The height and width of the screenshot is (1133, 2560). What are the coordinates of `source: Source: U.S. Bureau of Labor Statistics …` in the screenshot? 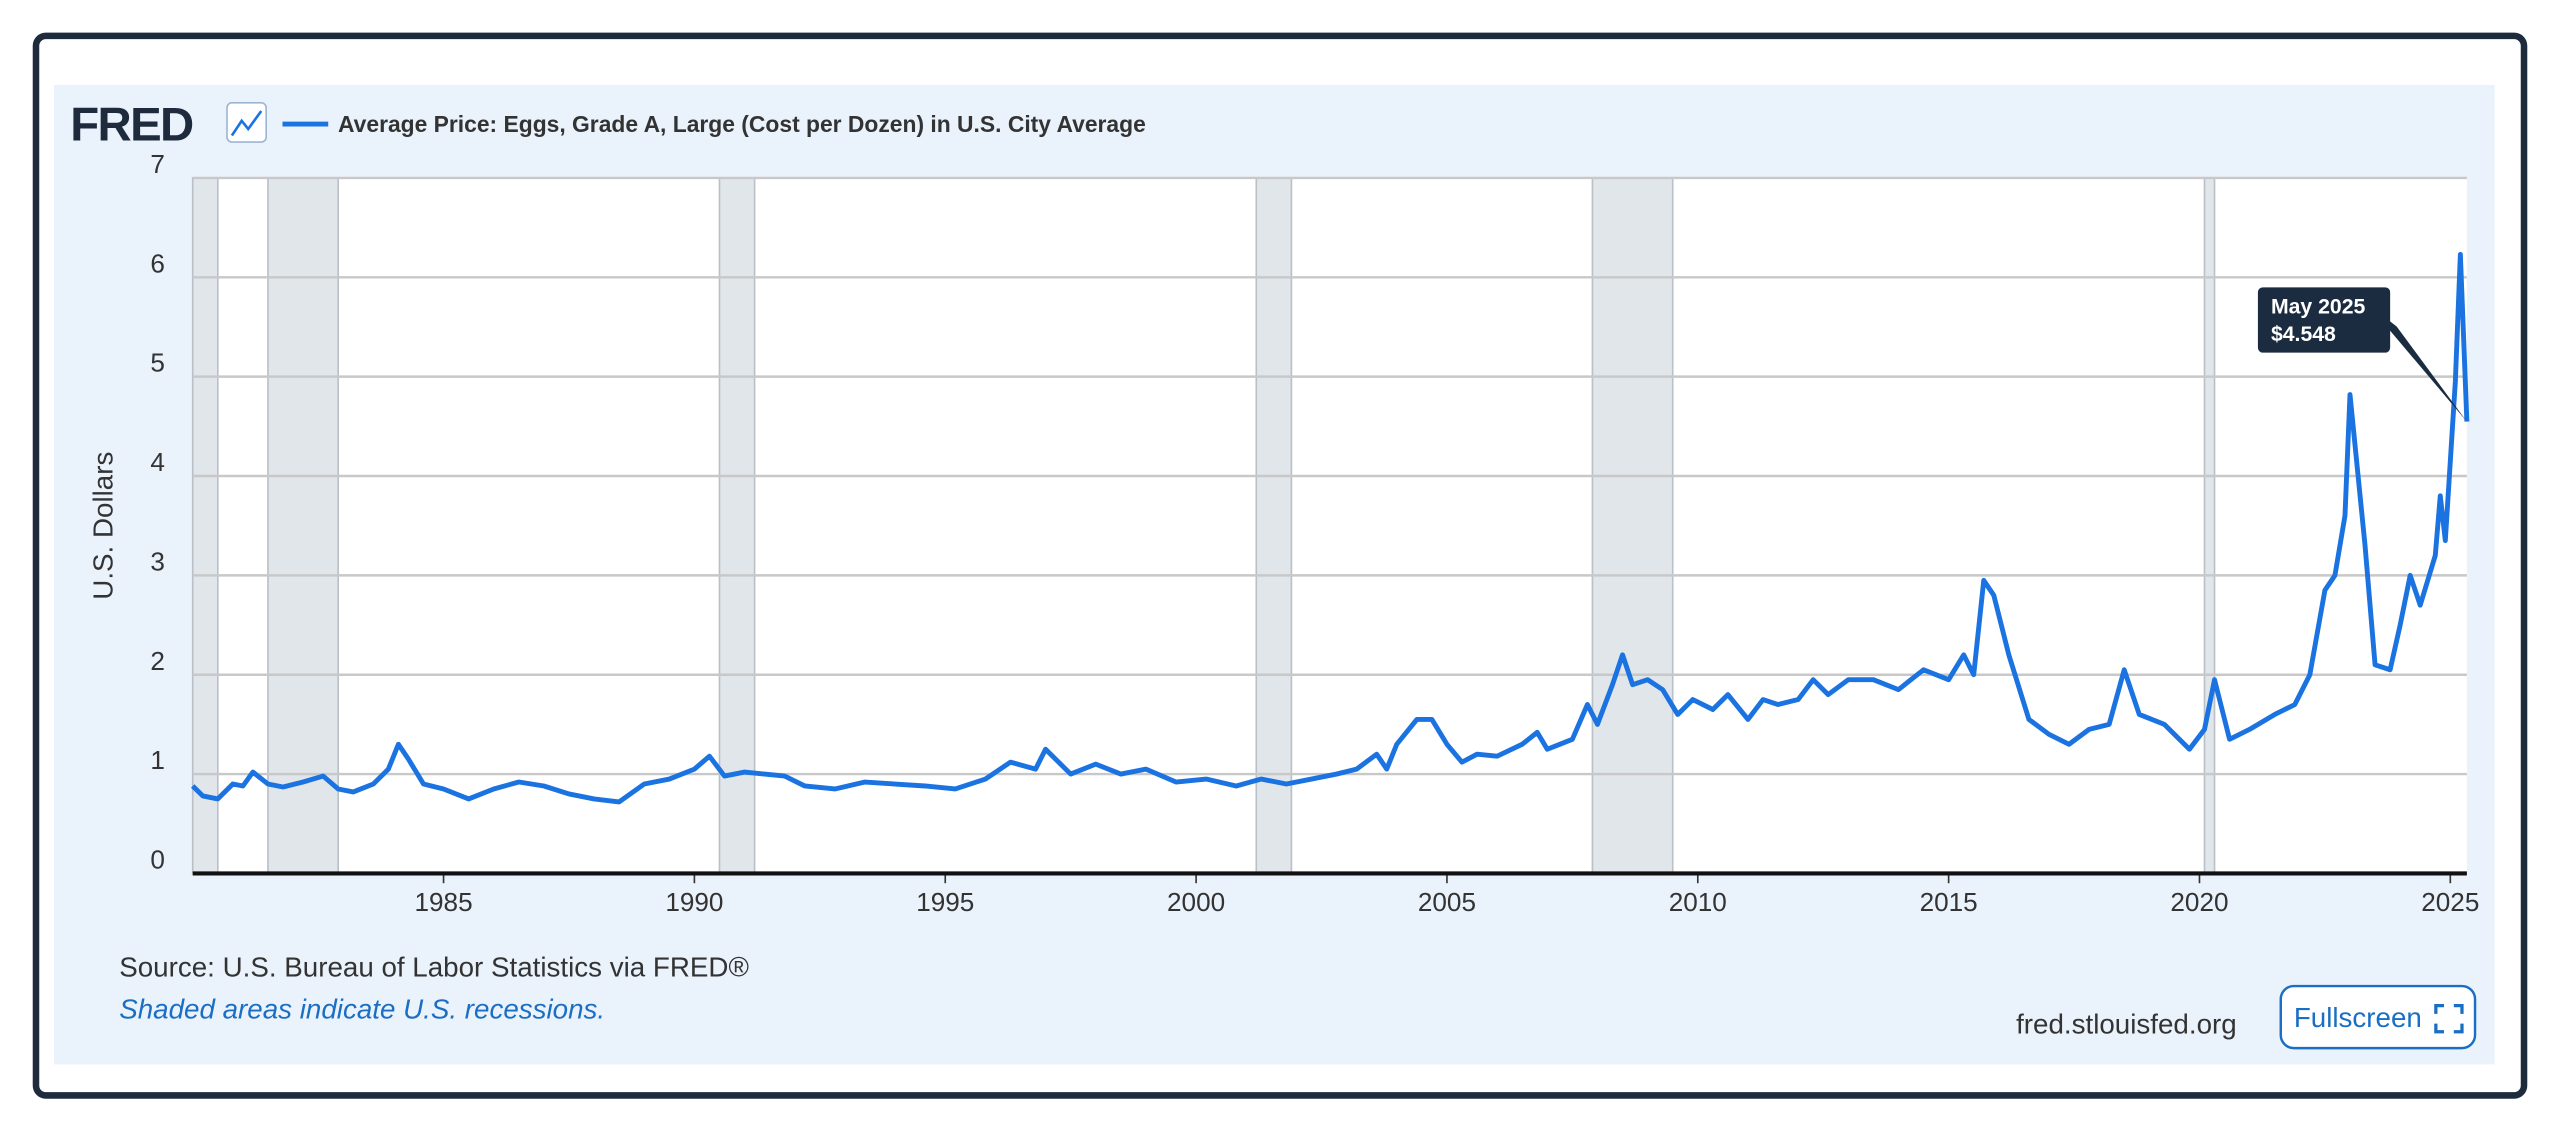 It's located at (434, 966).